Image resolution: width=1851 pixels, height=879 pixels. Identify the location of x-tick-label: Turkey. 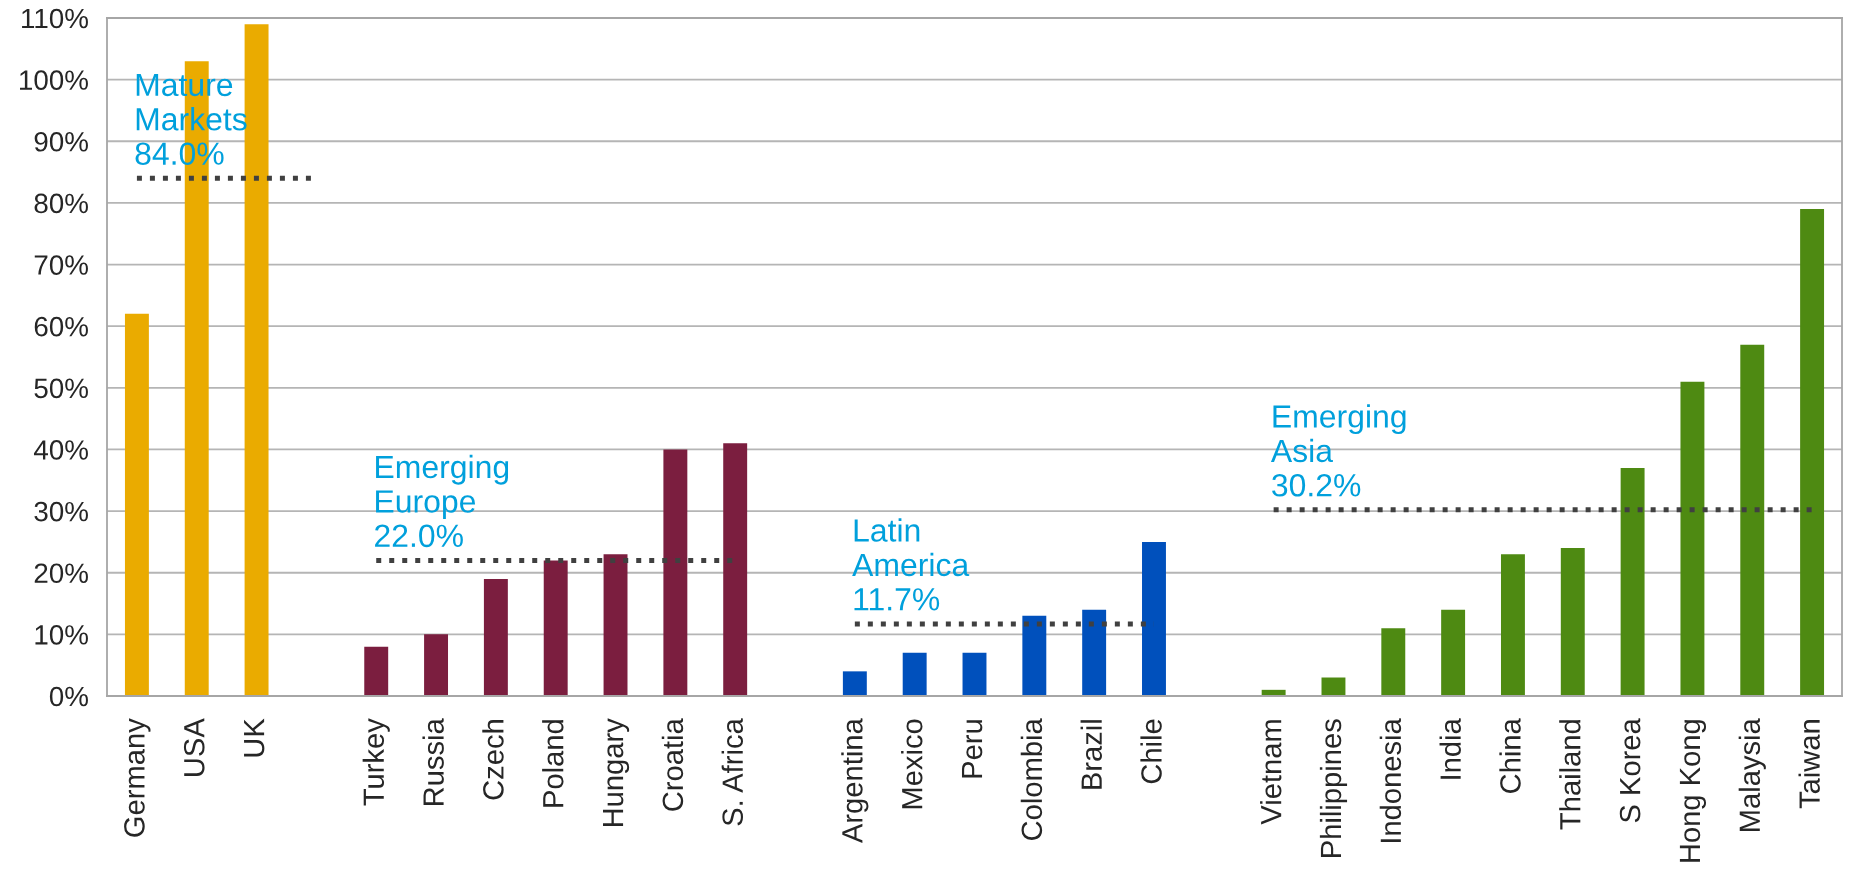
(376, 762).